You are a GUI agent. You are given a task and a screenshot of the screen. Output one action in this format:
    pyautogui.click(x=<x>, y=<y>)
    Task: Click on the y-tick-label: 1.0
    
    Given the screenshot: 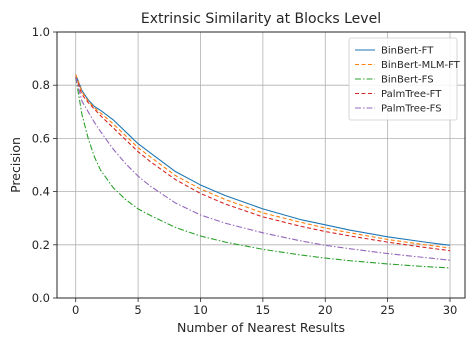 What is the action you would take?
    pyautogui.click(x=41, y=32)
    